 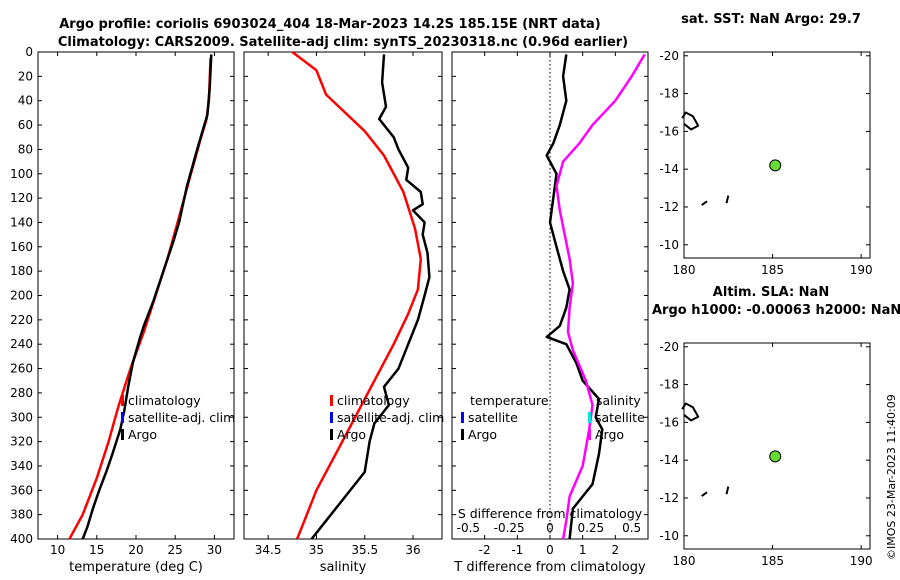 I want to click on temperature-xtick-label: 25, so click(x=175, y=550).